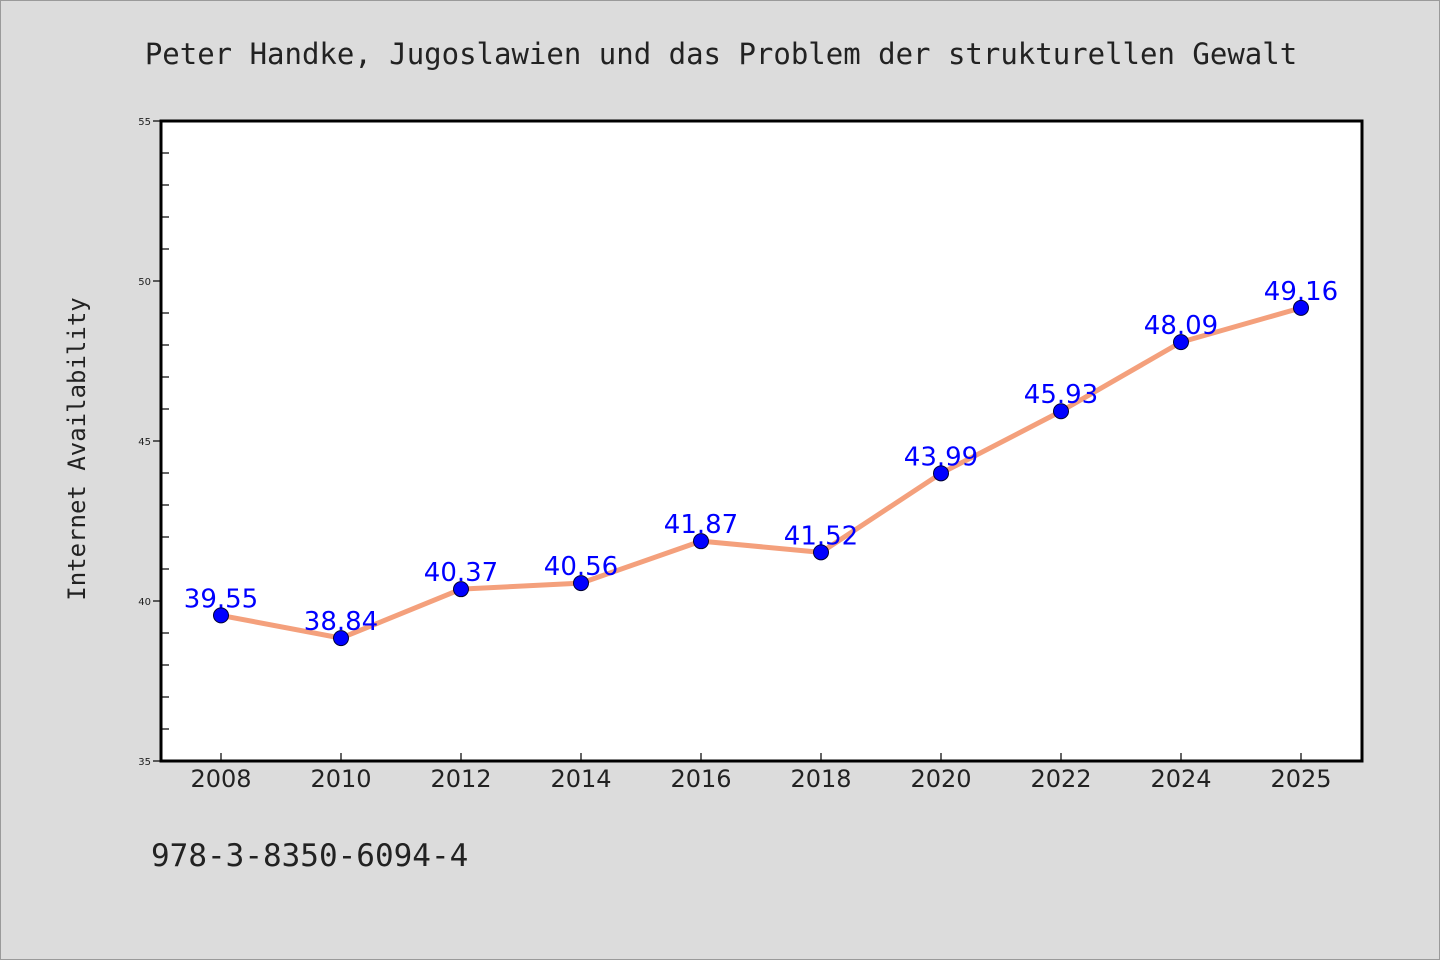 This screenshot has height=960, width=1440. Describe the element at coordinates (144, 602) in the screenshot. I see `y-tick-label: 40` at that location.